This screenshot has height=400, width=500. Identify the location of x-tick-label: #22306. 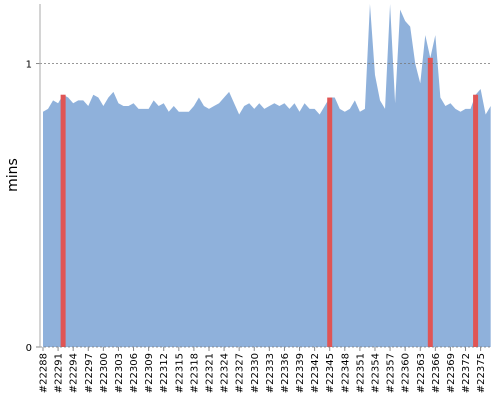
(134, 373).